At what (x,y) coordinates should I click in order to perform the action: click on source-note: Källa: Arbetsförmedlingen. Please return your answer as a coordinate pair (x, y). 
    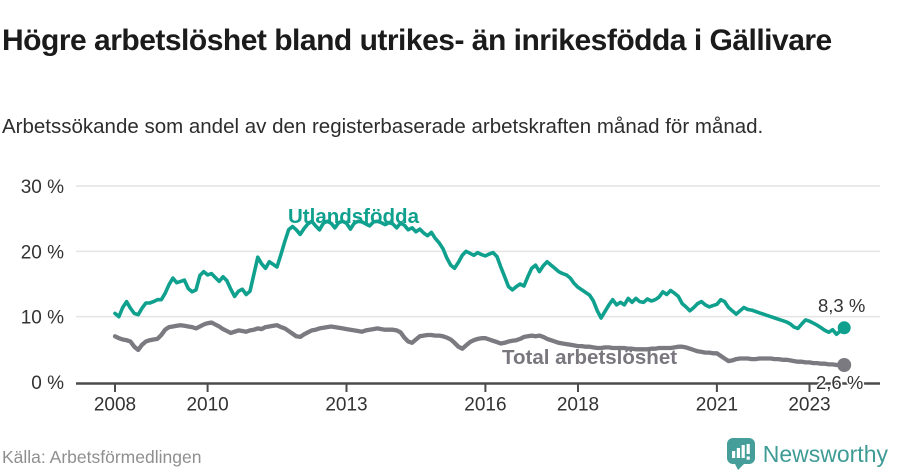
    Looking at the image, I should click on (102, 457).